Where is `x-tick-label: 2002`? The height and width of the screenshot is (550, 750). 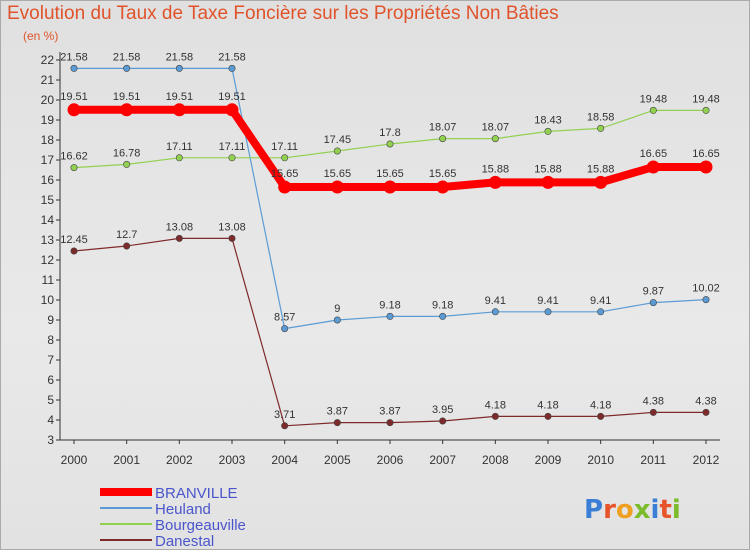
x-tick-label: 2002 is located at coordinates (179, 460).